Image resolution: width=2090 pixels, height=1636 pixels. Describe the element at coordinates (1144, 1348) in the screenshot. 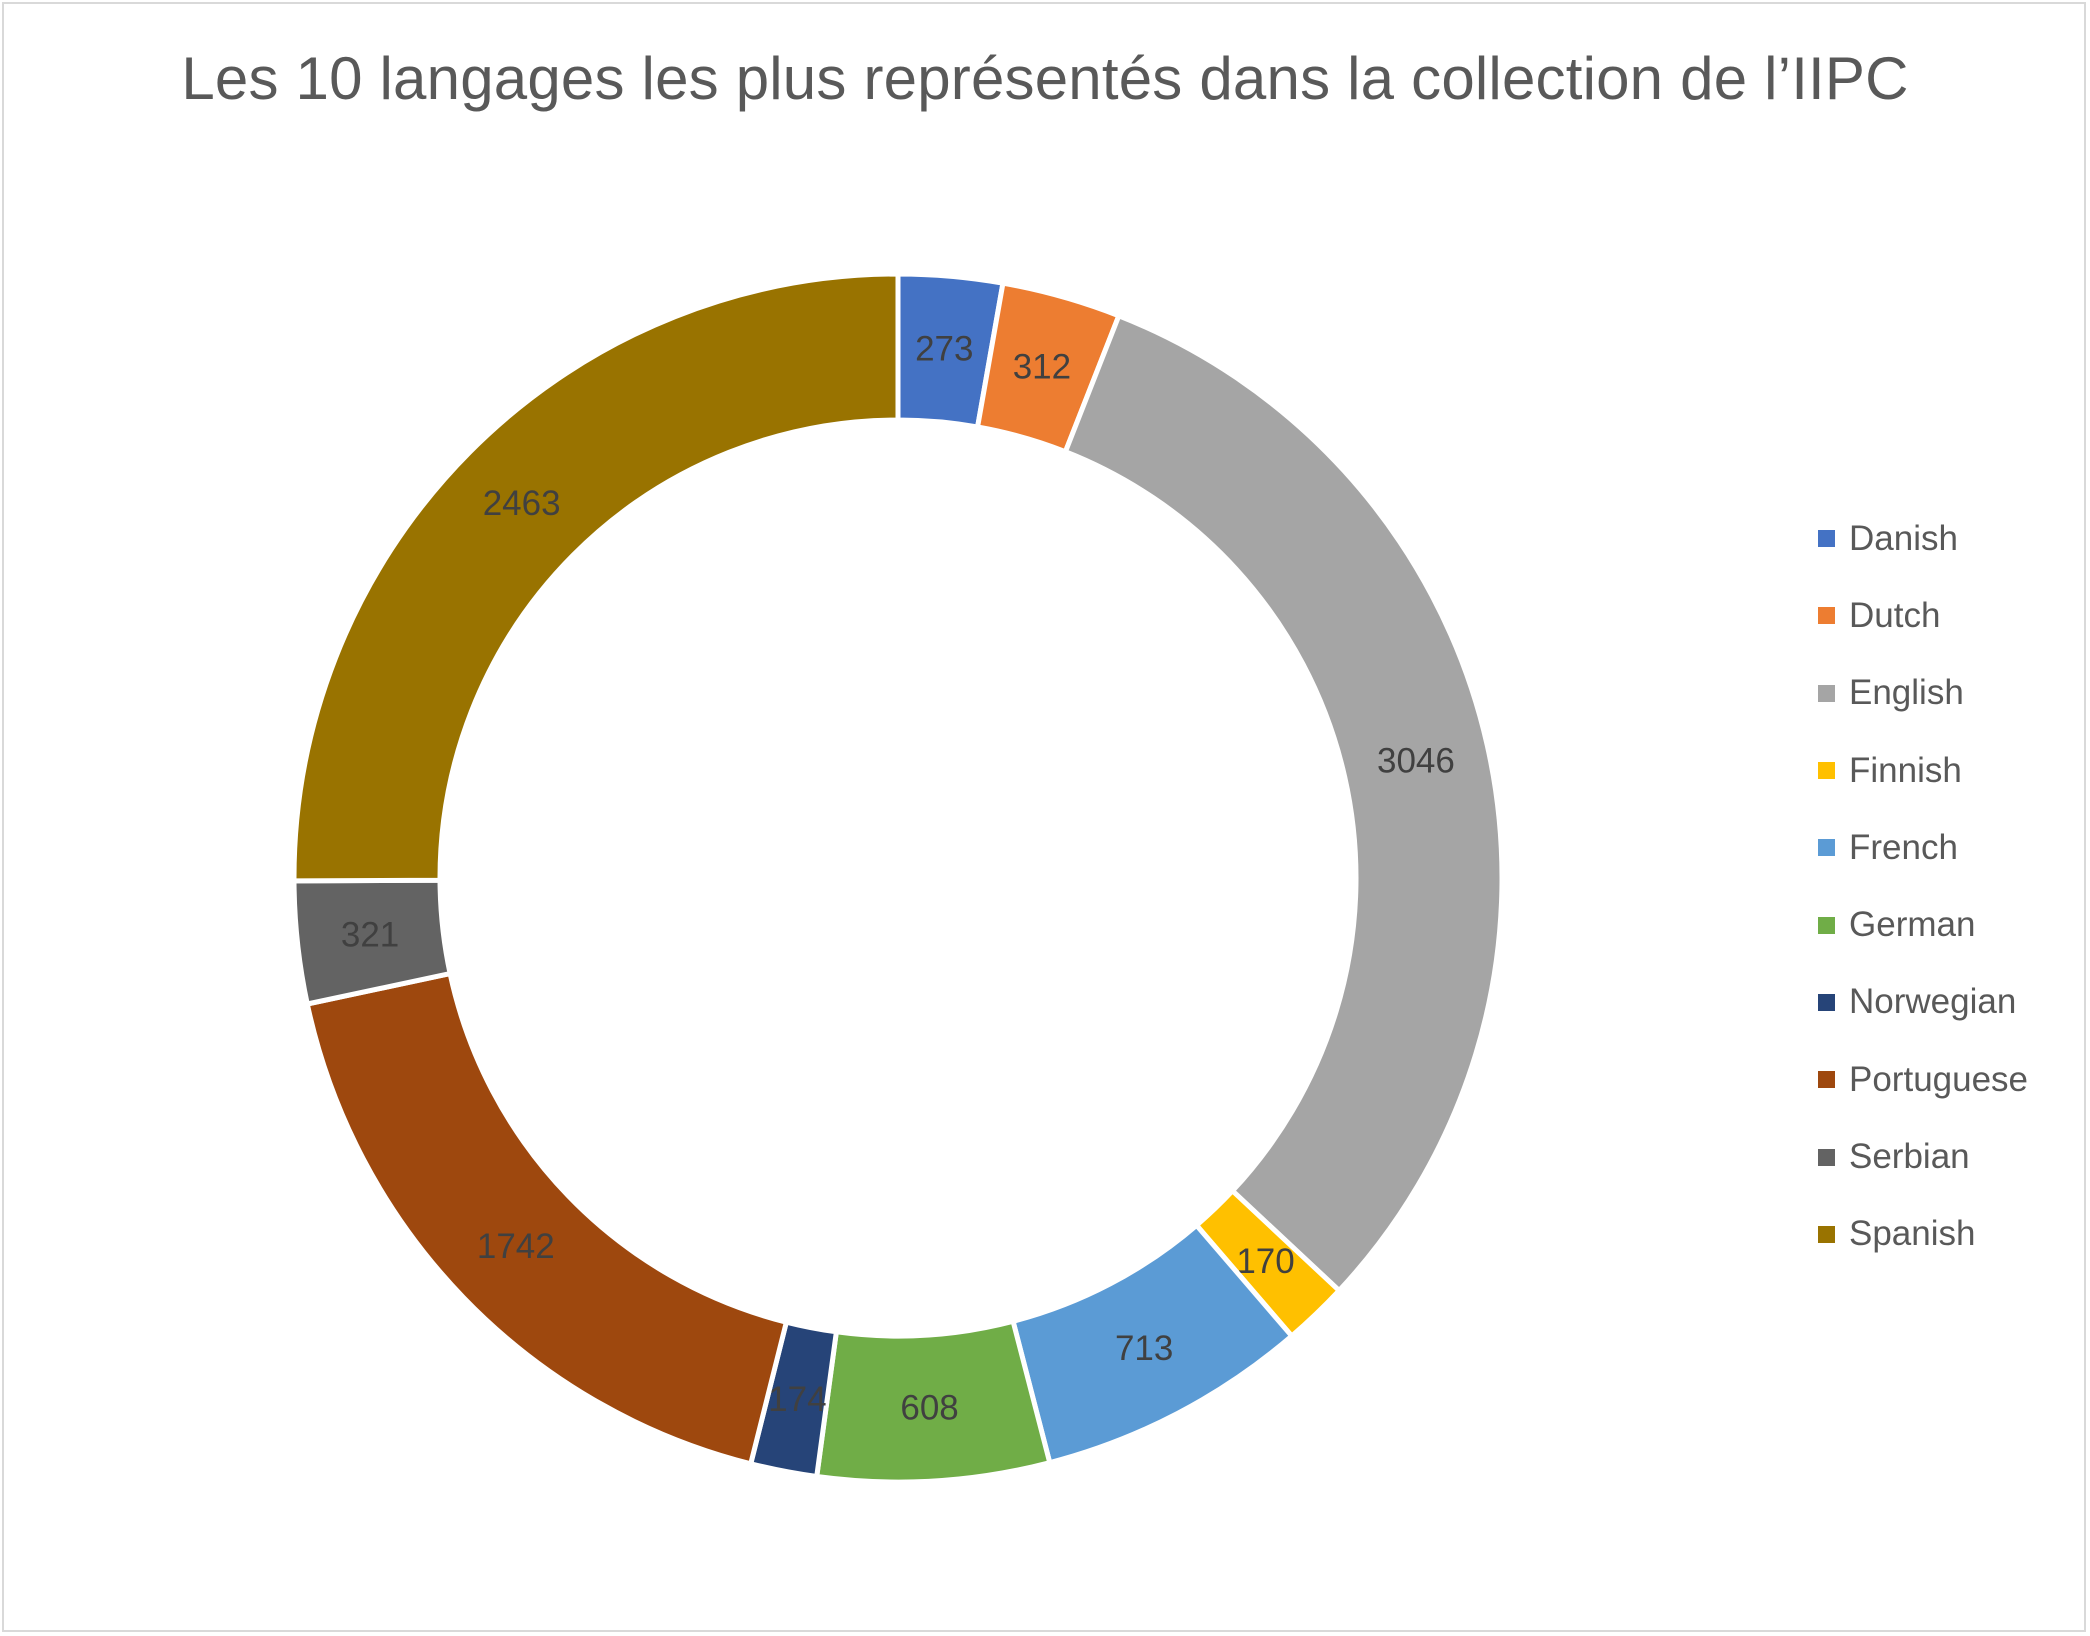

I see `data-label-french: 713` at that location.